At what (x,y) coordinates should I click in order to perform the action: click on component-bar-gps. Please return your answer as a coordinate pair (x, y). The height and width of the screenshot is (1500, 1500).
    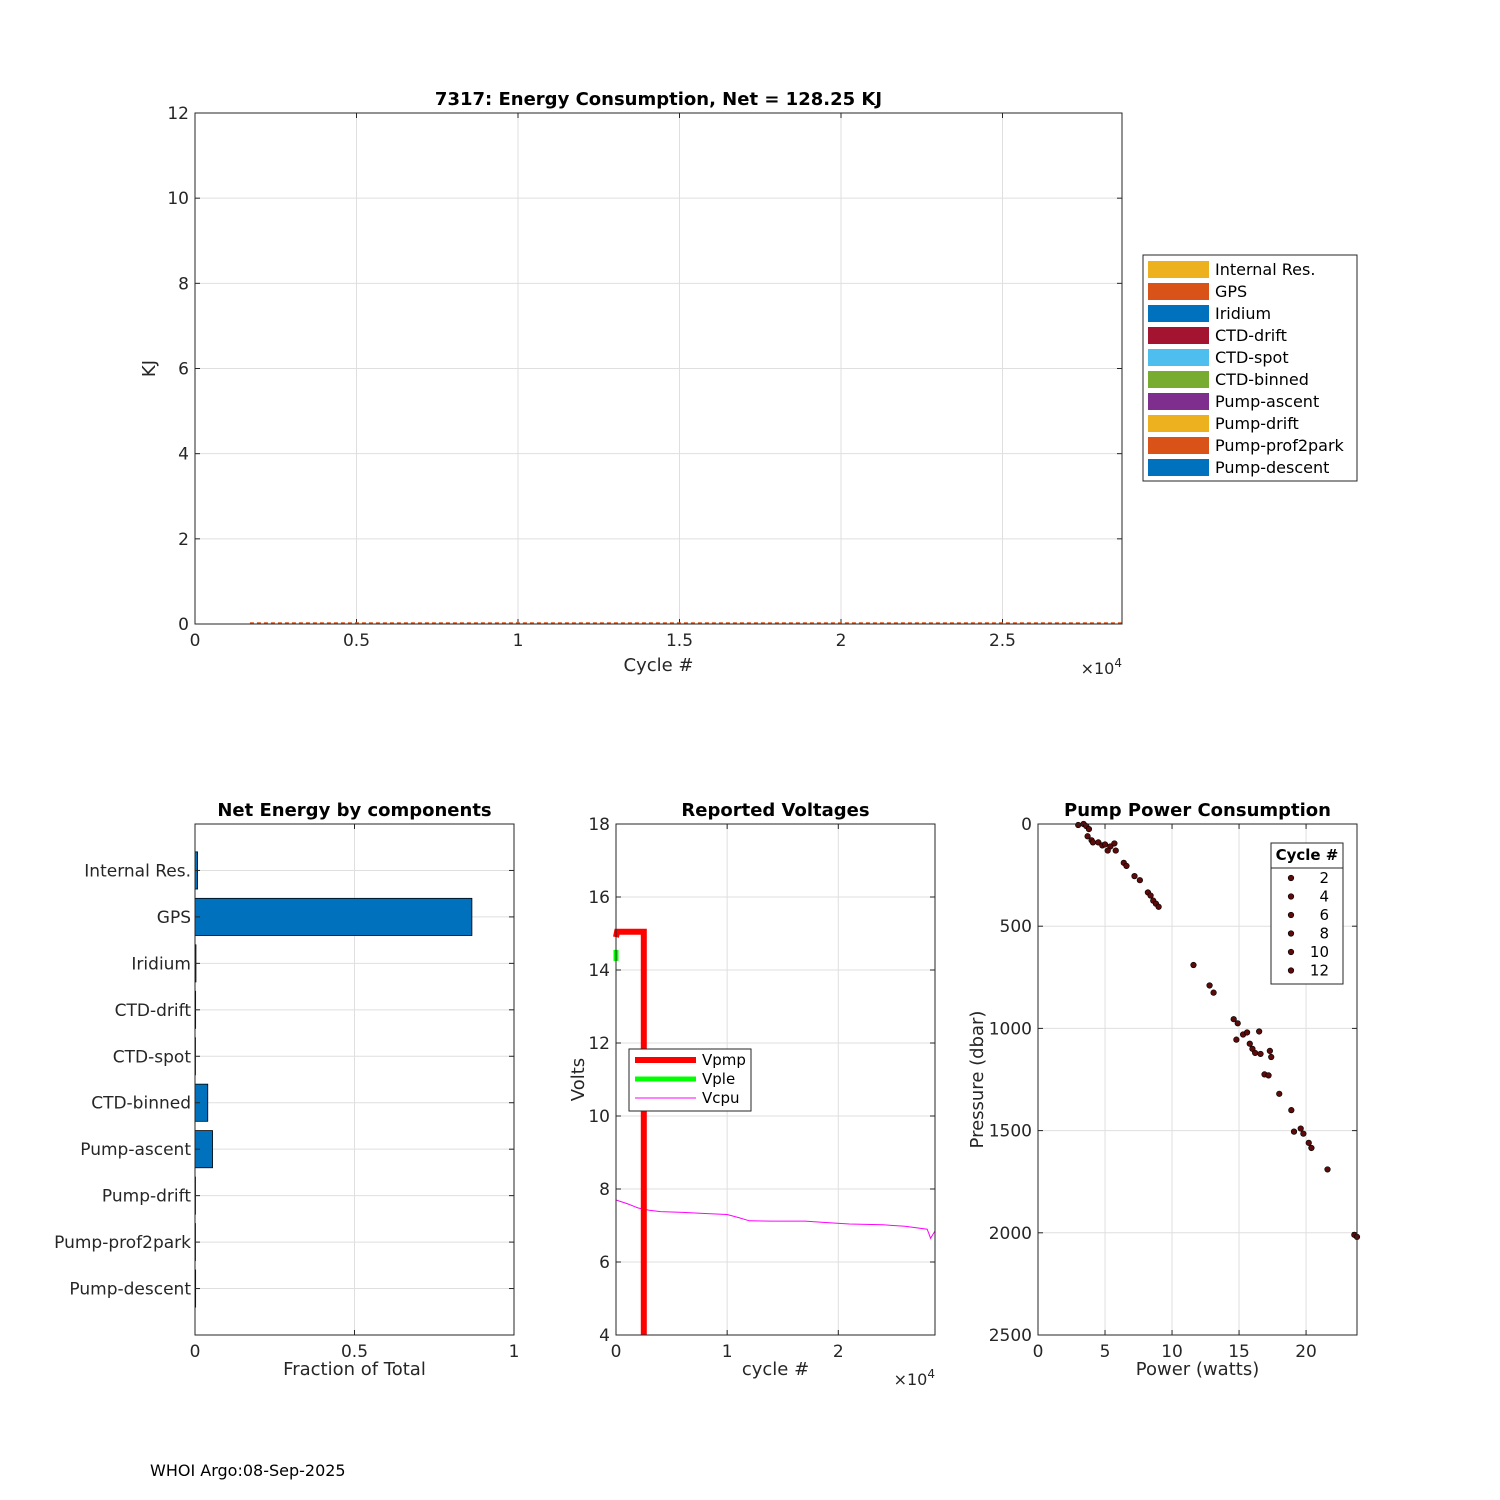
    Looking at the image, I should click on (333, 916).